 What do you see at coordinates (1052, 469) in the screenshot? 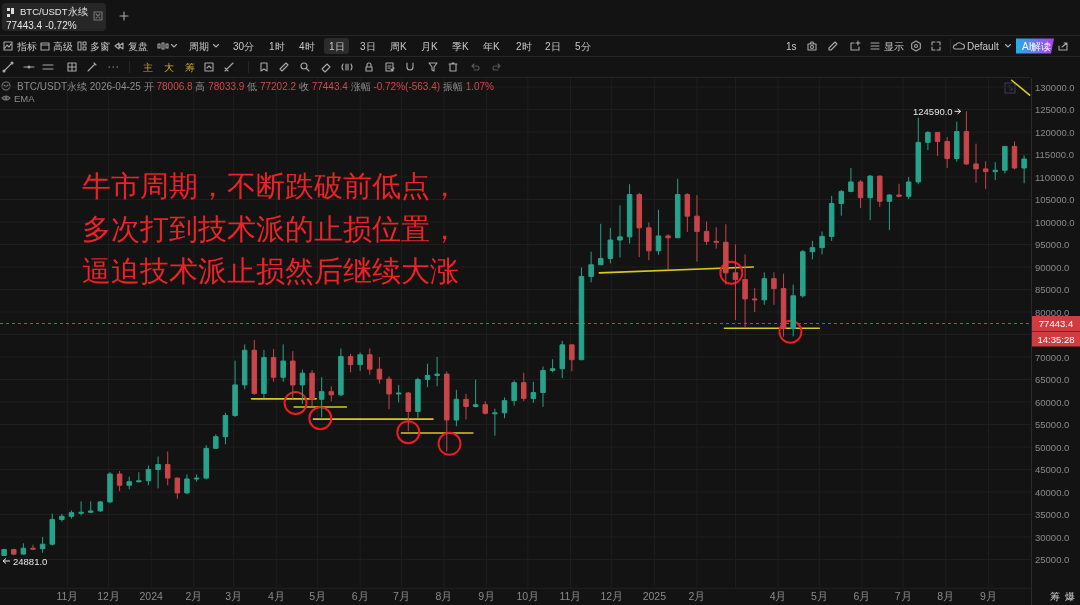
I see `y-tick-label: 45000.0` at bounding box center [1052, 469].